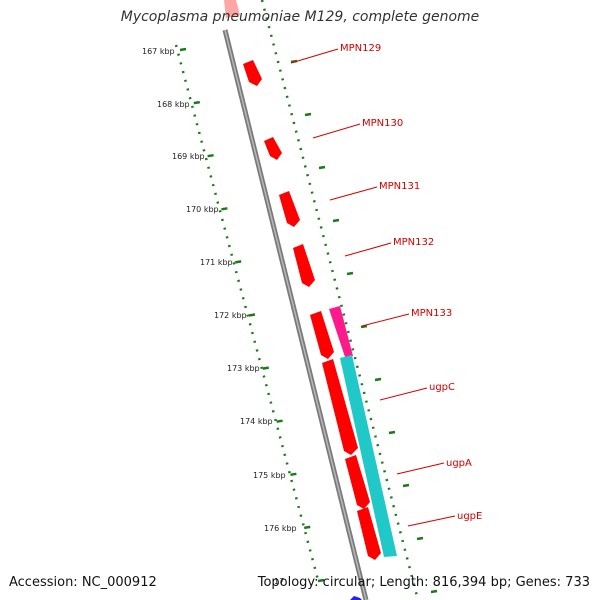 Image resolution: width=600 pixels, height=600 pixels. What do you see at coordinates (173, 104) in the screenshot?
I see `tick-label: 168 kbp` at bounding box center [173, 104].